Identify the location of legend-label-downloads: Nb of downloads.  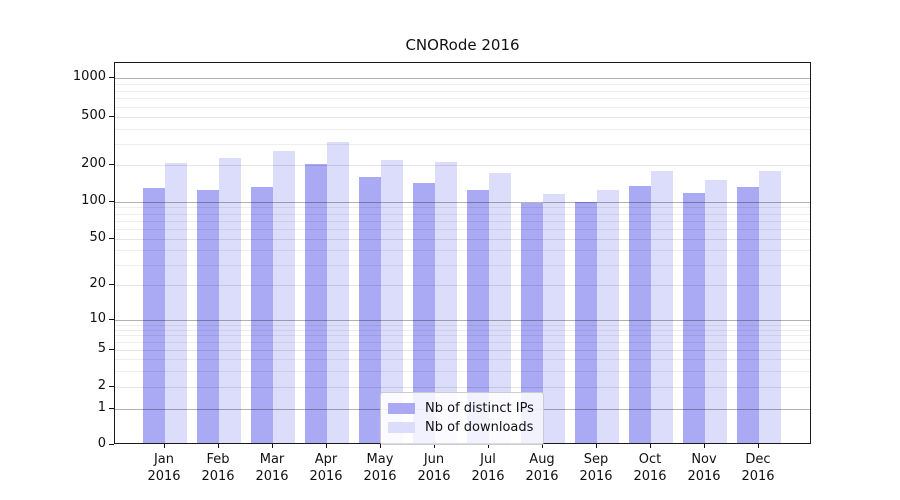
(479, 427).